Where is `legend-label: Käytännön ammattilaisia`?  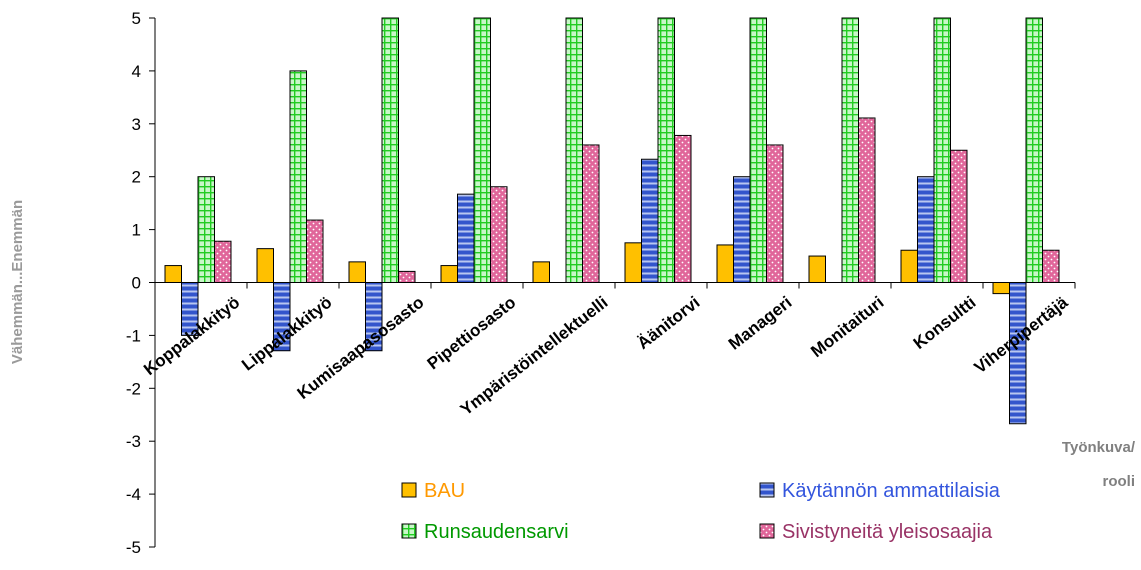
legend-label: Käytännön ammattilaisia is located at coordinates (891, 491).